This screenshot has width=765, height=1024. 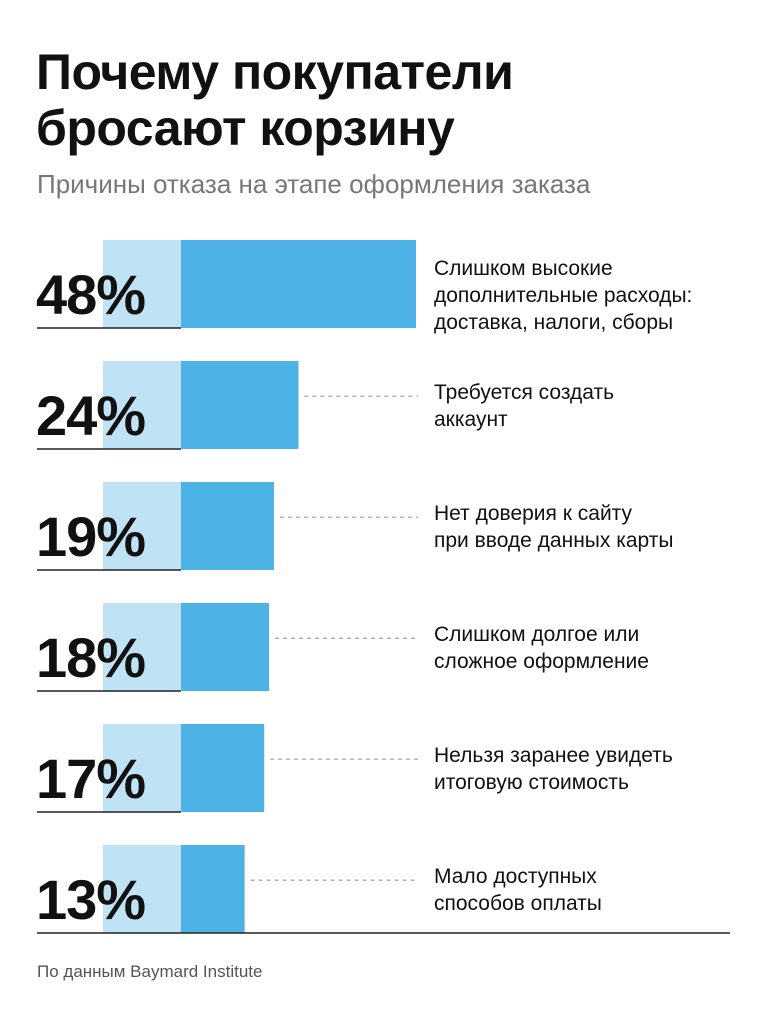 I want to click on value-label: 19%, so click(x=90, y=536).